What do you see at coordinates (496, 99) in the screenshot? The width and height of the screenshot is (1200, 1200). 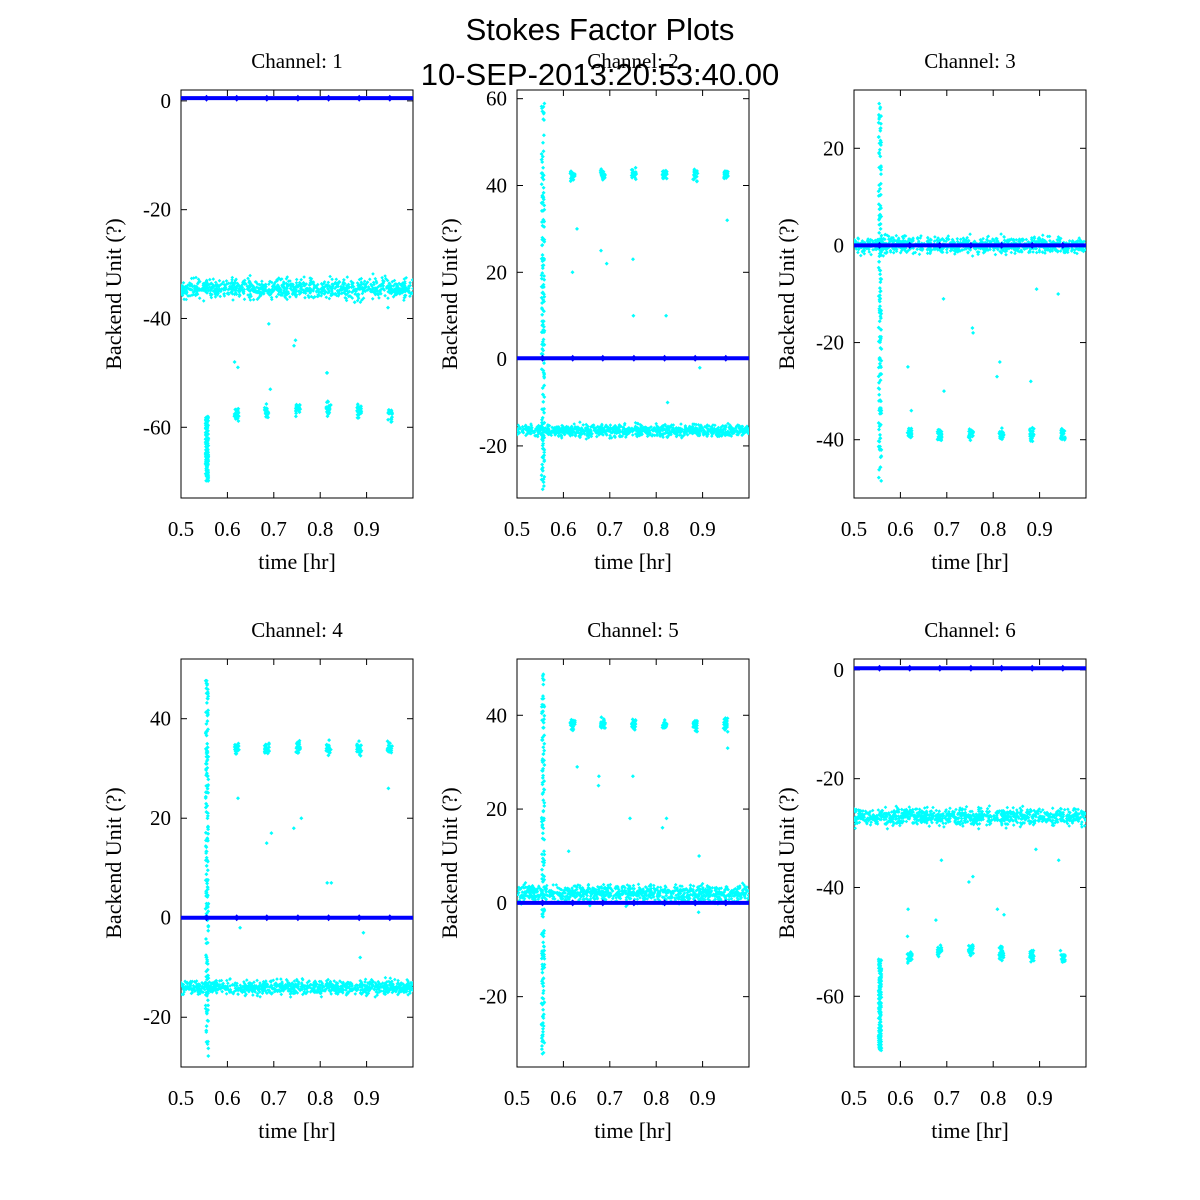 I see `y-tick-label: 60` at bounding box center [496, 99].